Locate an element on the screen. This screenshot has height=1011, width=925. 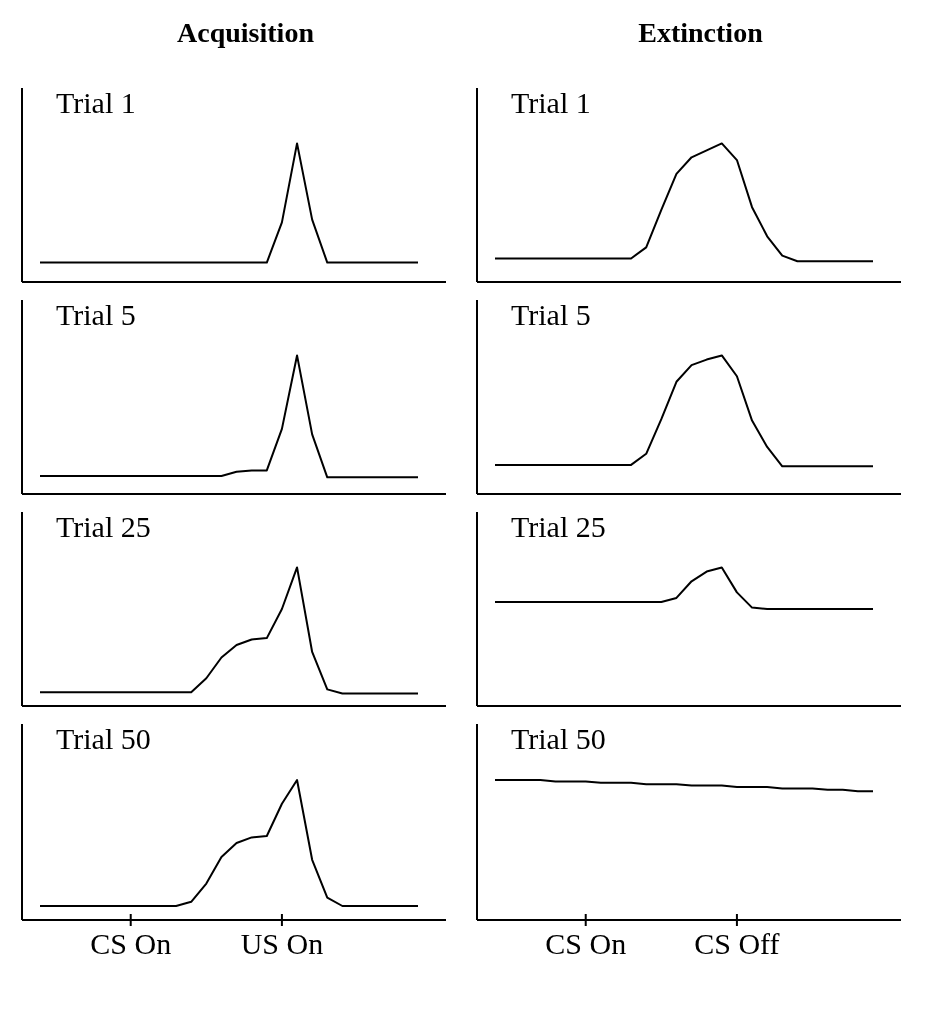
chart-title: Extinction is located at coordinates (700, 33).